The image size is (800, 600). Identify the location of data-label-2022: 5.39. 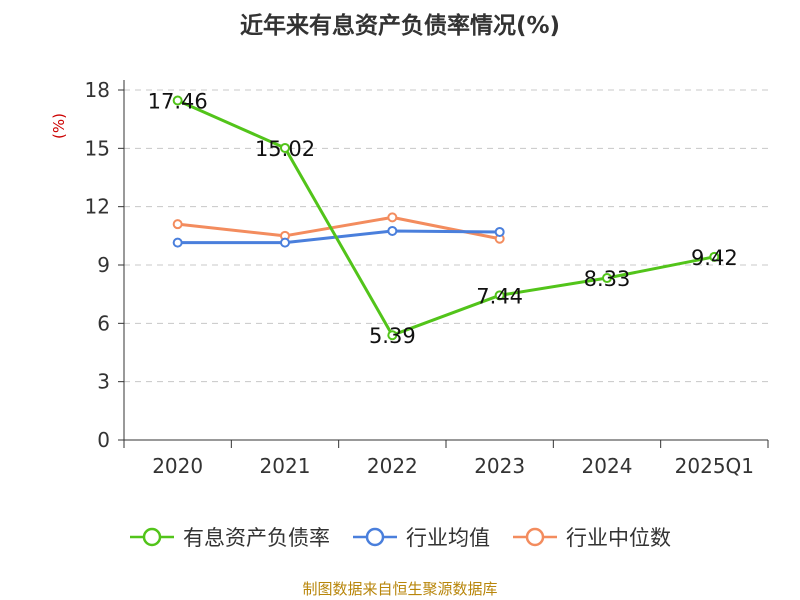
(392, 336).